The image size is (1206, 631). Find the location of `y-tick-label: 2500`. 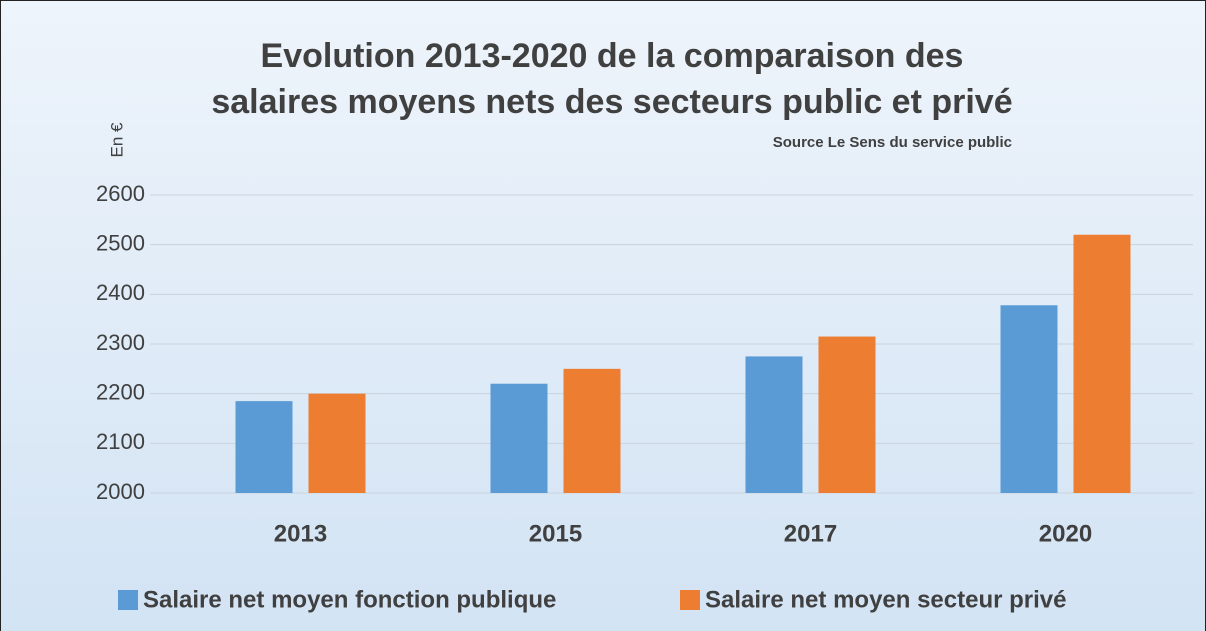

y-tick-label: 2500 is located at coordinates (120, 242).